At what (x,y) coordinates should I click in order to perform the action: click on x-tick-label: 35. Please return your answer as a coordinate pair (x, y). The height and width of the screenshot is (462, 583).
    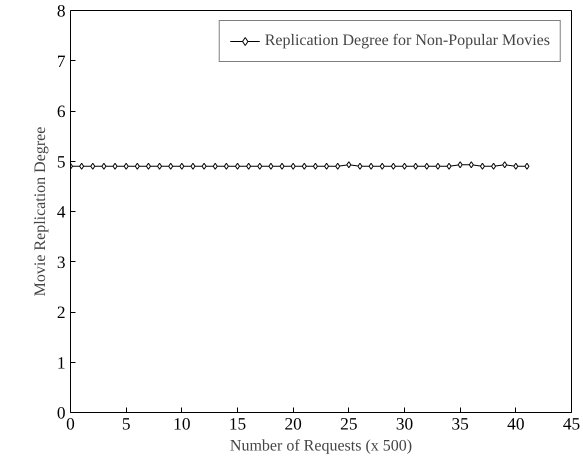
    Looking at the image, I should click on (460, 424).